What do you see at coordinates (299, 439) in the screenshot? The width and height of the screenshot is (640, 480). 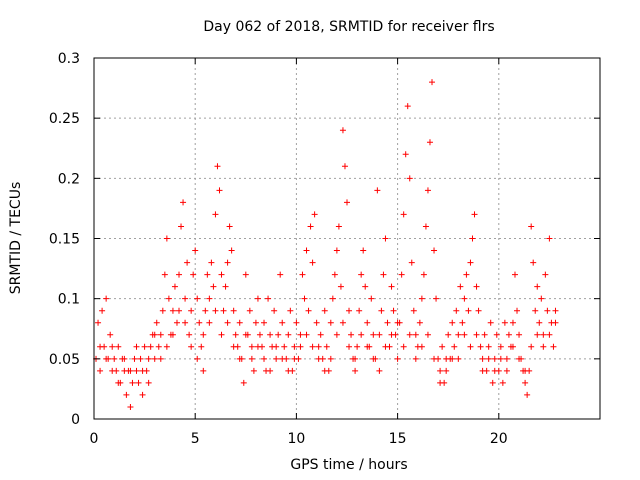 I see `x-tick-labels: 0 5 10 15 20` at bounding box center [299, 439].